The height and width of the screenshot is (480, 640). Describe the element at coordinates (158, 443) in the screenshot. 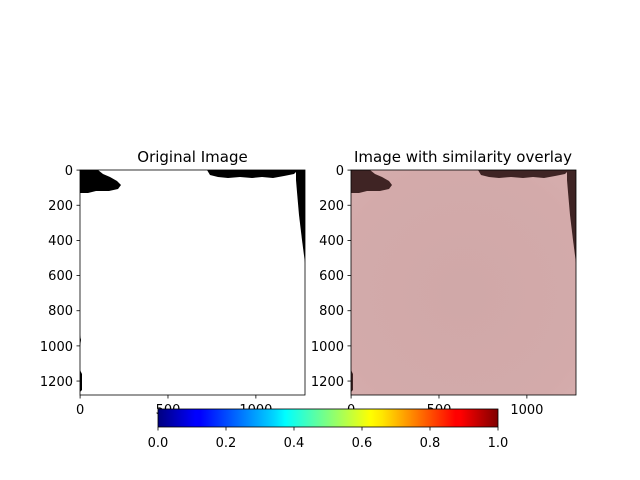

I see `colorbar-tick-label: 0.0` at that location.